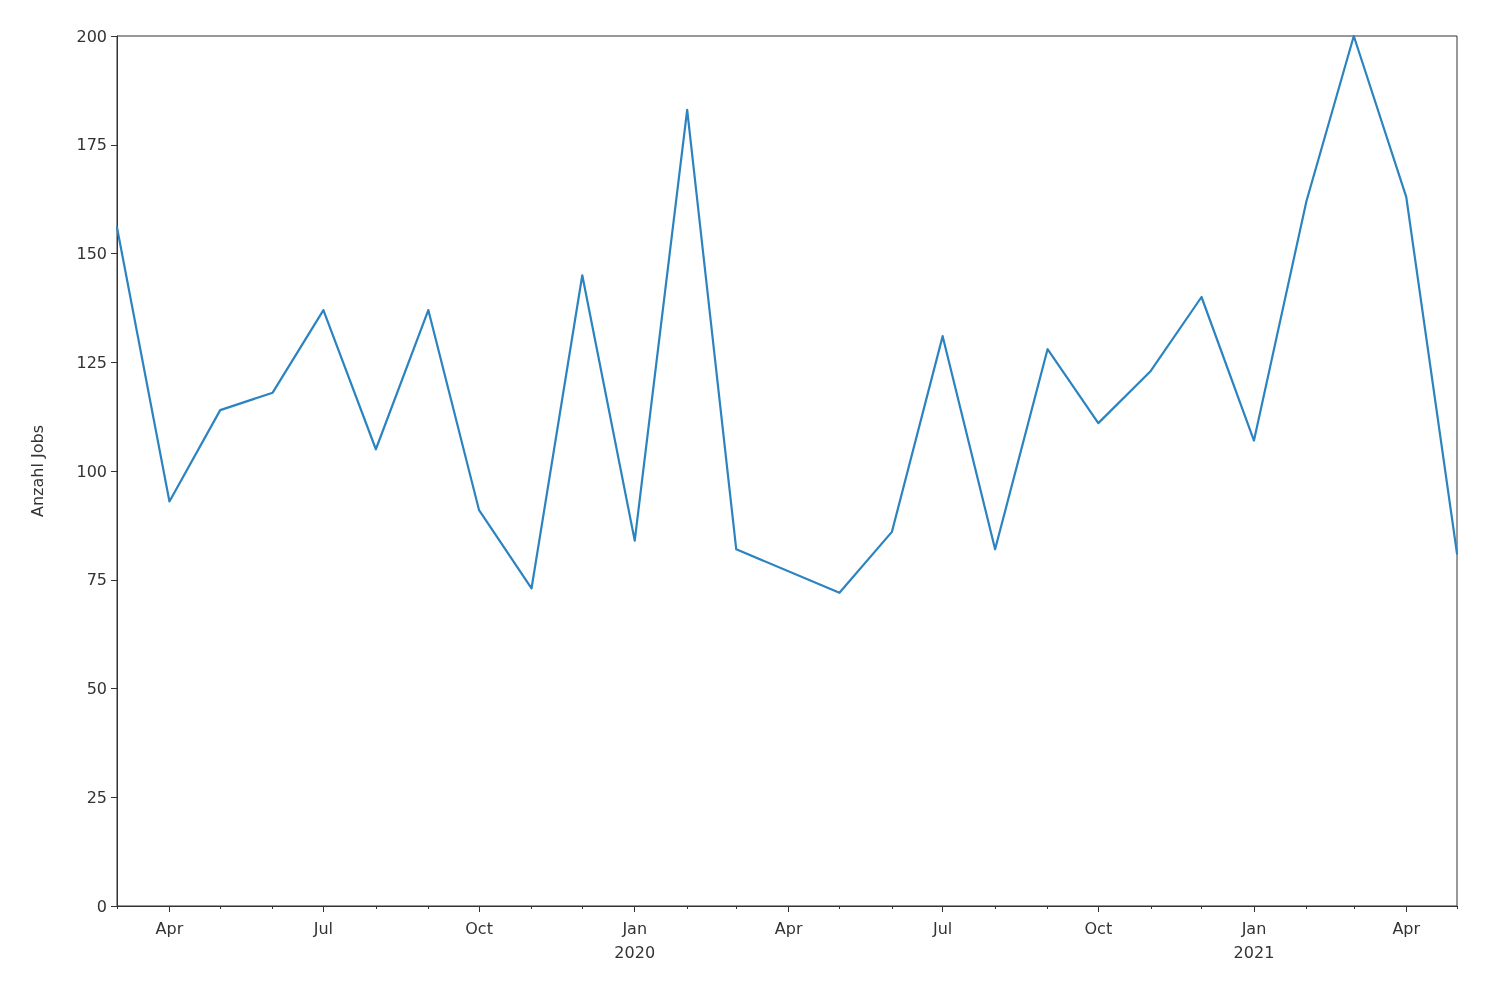 The image size is (1500, 984). I want to click on y-tick-label: 0, so click(101, 906).